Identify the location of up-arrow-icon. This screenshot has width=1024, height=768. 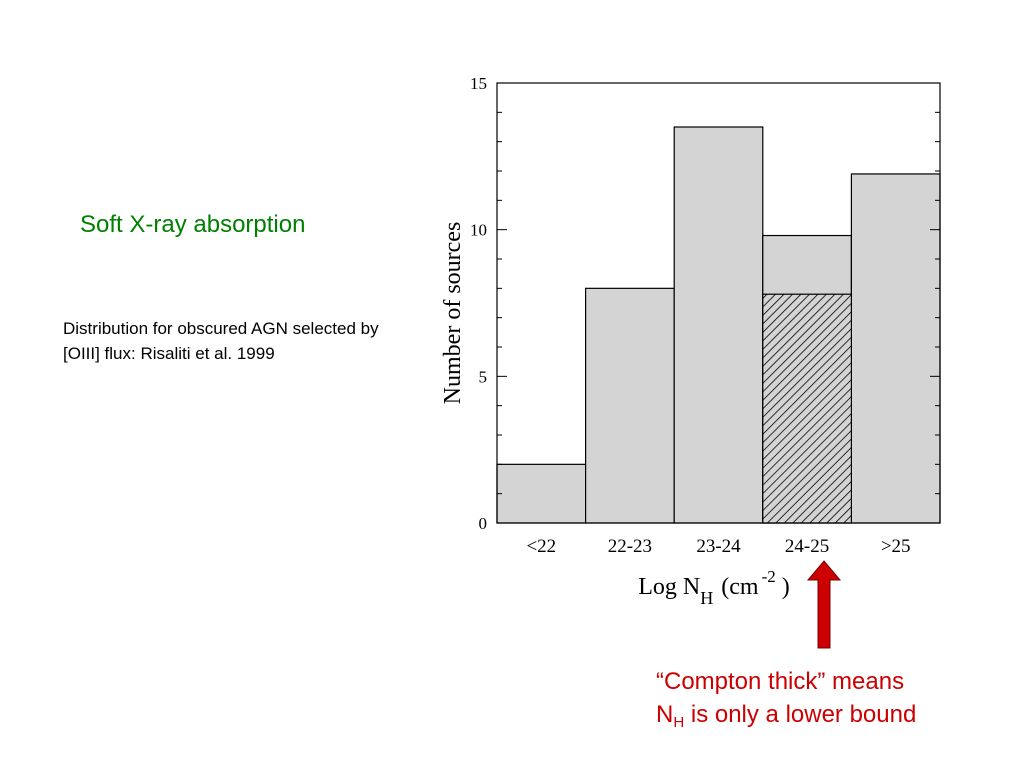
(824, 604).